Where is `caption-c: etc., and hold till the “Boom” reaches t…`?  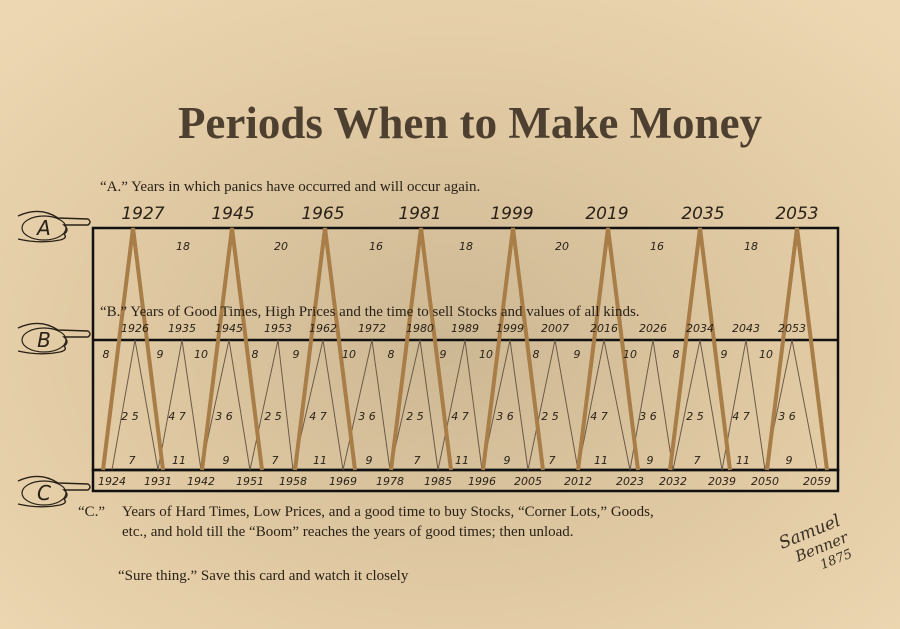
caption-c: etc., and hold till the “Boom” reaches t… is located at coordinates (348, 532).